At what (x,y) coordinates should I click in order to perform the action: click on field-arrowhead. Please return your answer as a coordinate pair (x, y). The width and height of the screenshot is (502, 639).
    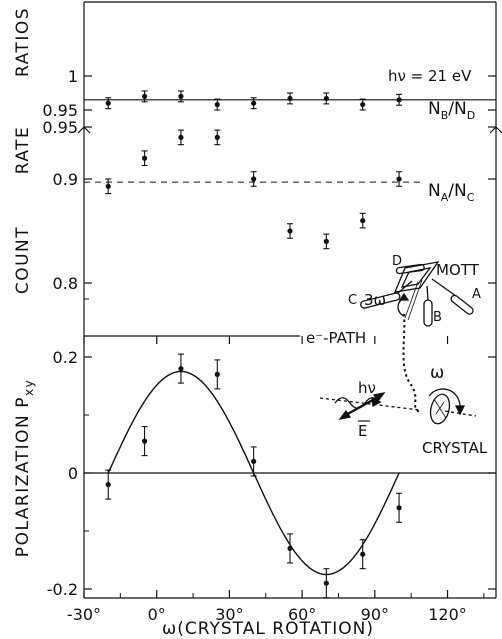
    Looking at the image, I should click on (379, 397).